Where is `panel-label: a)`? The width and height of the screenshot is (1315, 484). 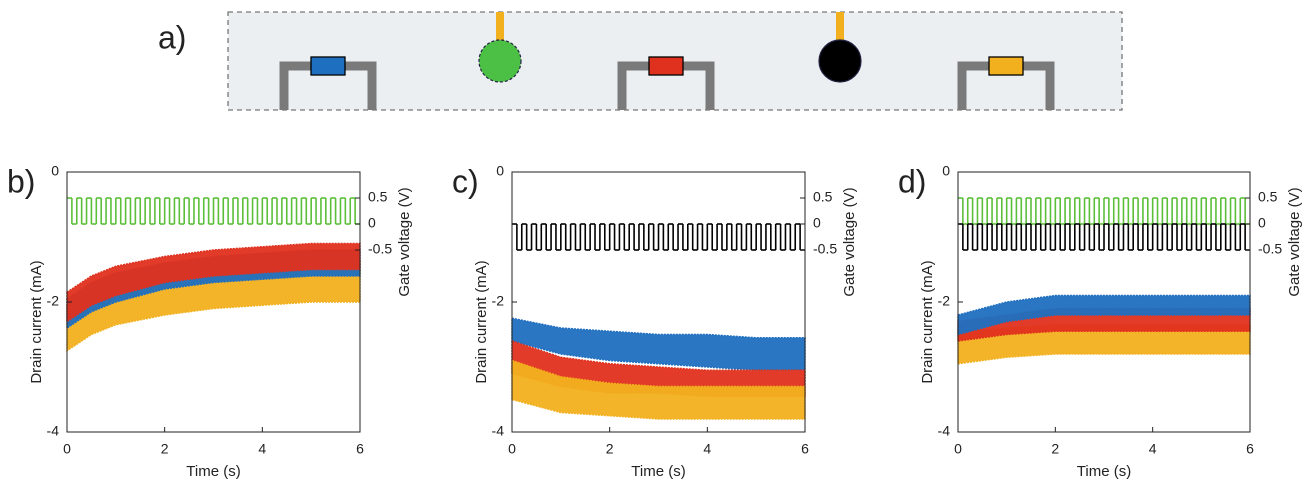 panel-label: a) is located at coordinates (172, 37).